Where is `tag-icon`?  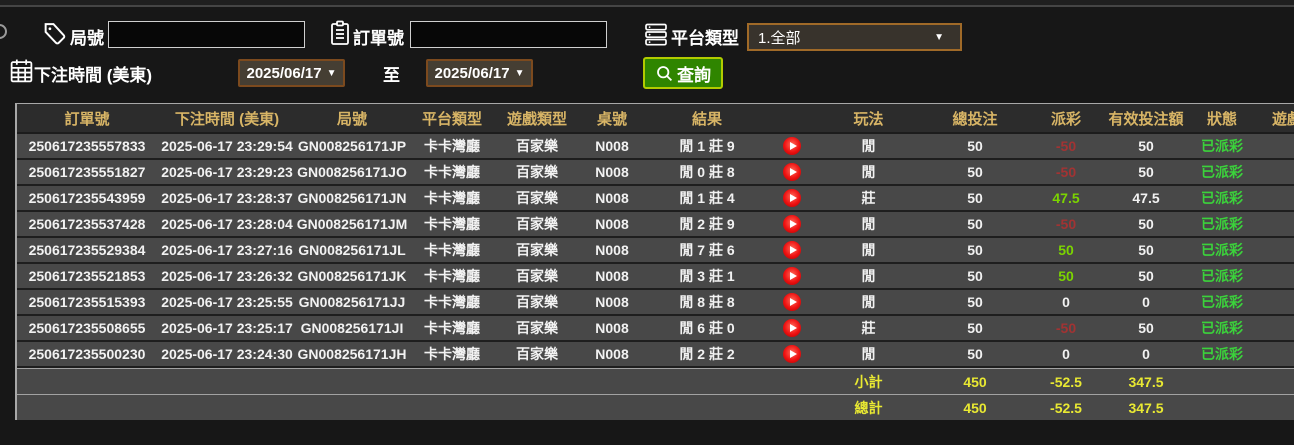 tag-icon is located at coordinates (54, 33).